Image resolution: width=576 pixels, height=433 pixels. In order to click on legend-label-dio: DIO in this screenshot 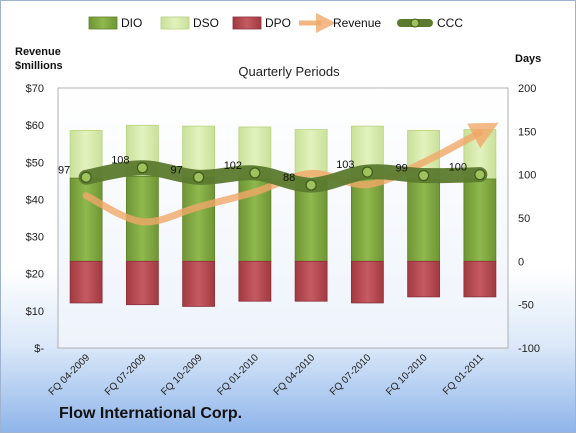, I will do `click(131, 23)`.